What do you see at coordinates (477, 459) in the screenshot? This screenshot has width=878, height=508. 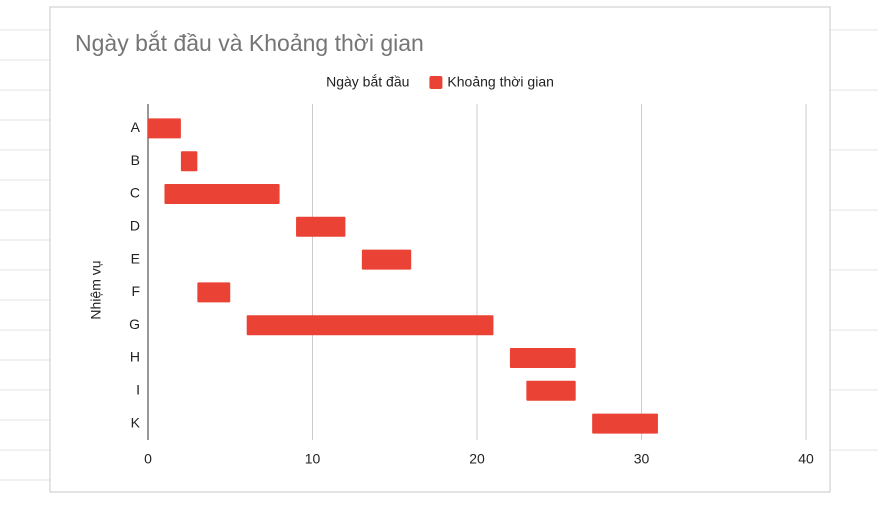 I see `x-tick-label: 20` at bounding box center [477, 459].